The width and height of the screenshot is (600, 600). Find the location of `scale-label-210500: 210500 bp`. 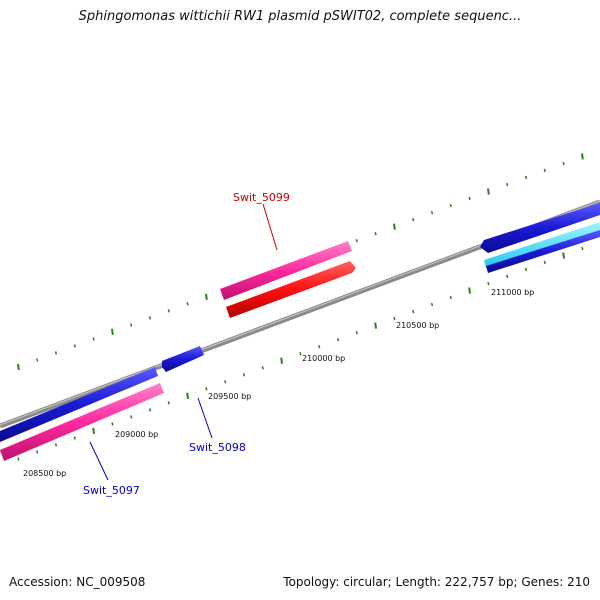

scale-label-210500: 210500 bp is located at coordinates (417, 325).